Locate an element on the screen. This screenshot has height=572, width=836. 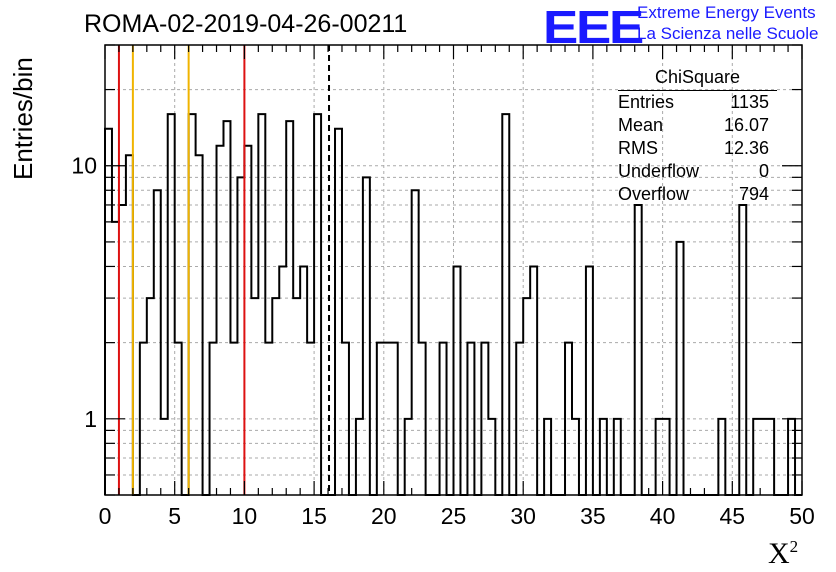
x-tick-label: 20 is located at coordinates (384, 516).